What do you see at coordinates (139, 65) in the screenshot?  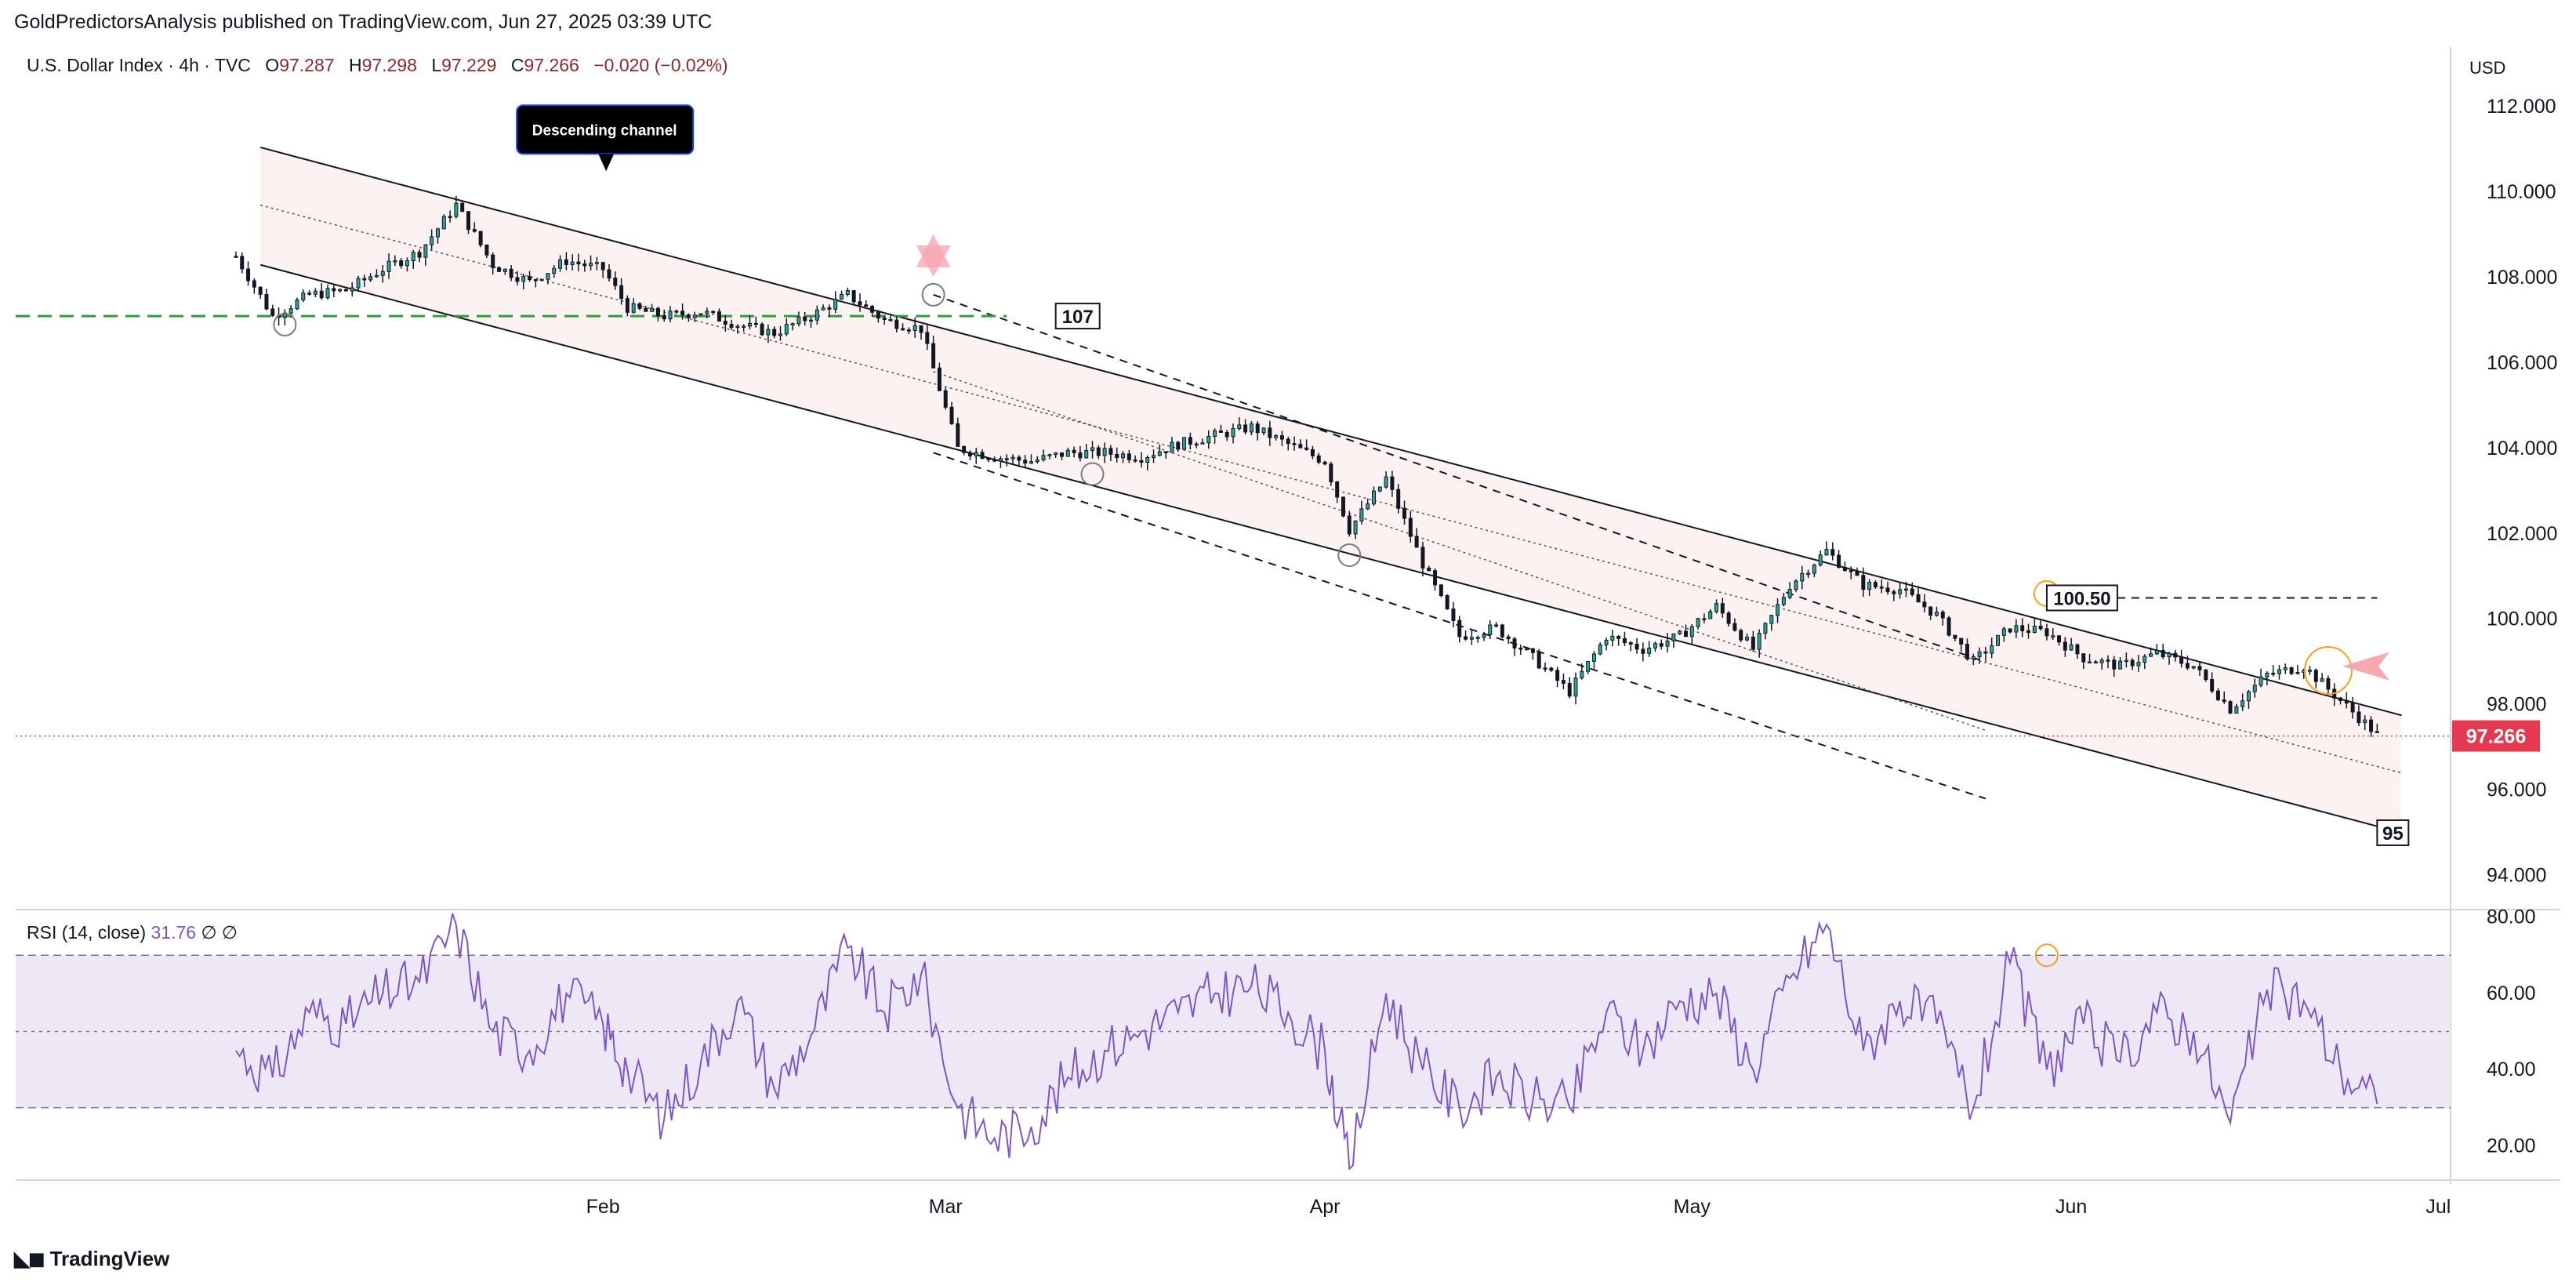 I see `symbol-name: U.S. Dollar Index · 4h · TVC` at bounding box center [139, 65].